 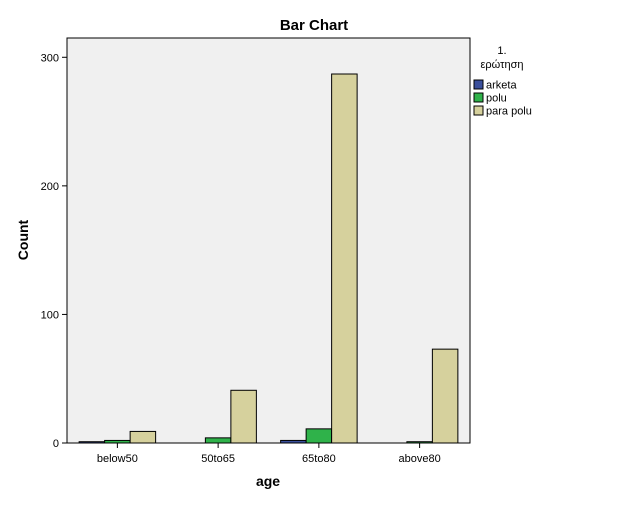 I want to click on bar-below50-para-polu, so click(x=143, y=437).